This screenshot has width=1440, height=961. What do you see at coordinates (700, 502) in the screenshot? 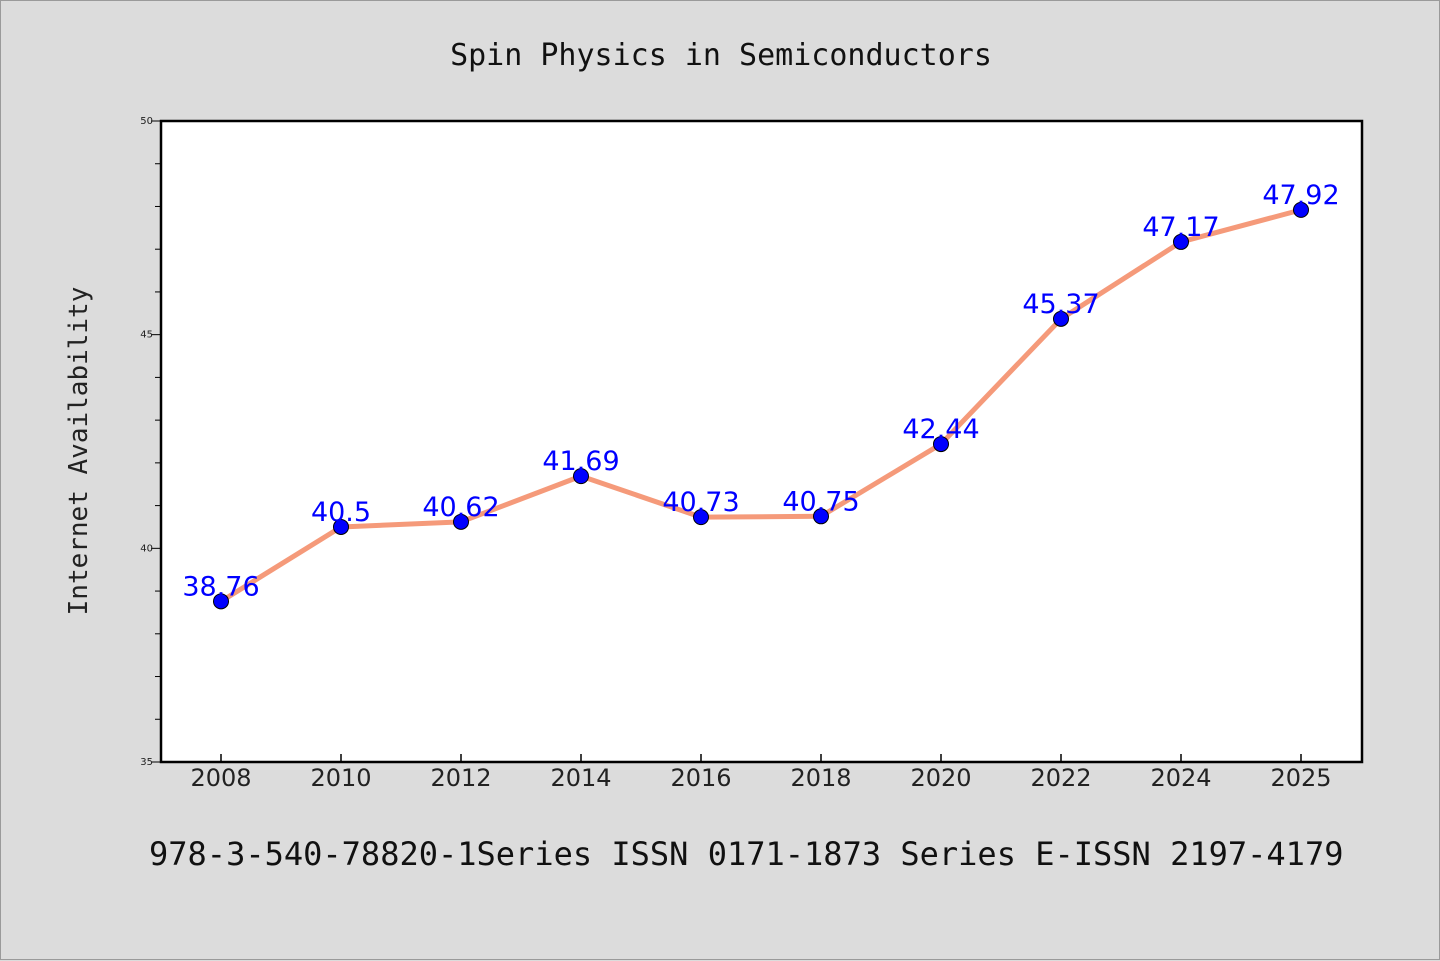
I see `data-label: 40.73` at bounding box center [700, 502].